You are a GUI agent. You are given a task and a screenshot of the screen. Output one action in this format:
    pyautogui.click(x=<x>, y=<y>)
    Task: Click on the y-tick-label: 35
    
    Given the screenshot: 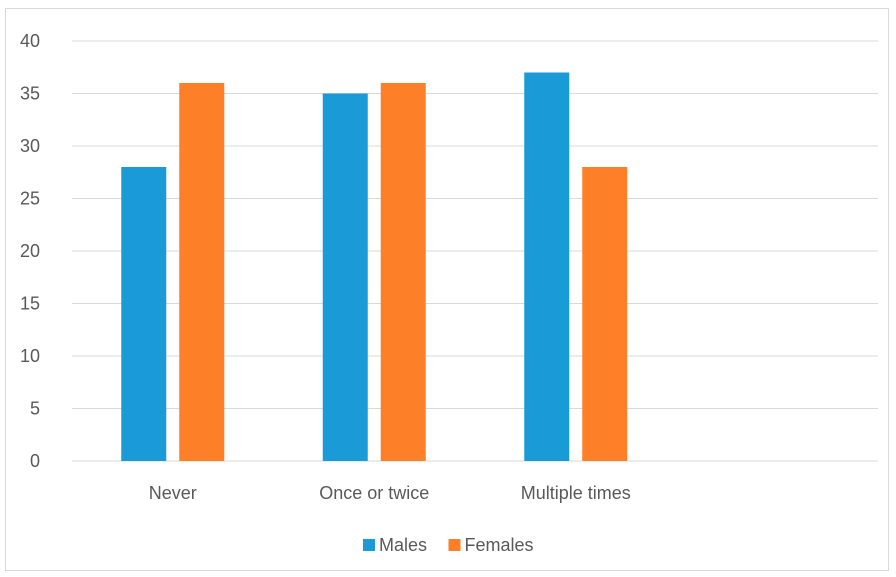 What is the action you would take?
    pyautogui.click(x=30, y=94)
    